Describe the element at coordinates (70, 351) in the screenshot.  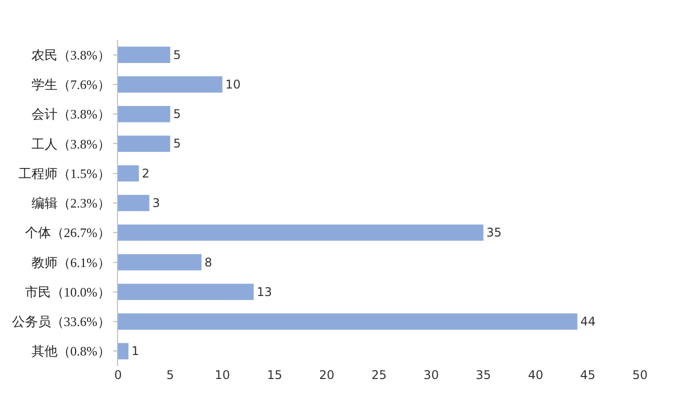
I see `y-tick-label: 其他（0.8%）` at that location.